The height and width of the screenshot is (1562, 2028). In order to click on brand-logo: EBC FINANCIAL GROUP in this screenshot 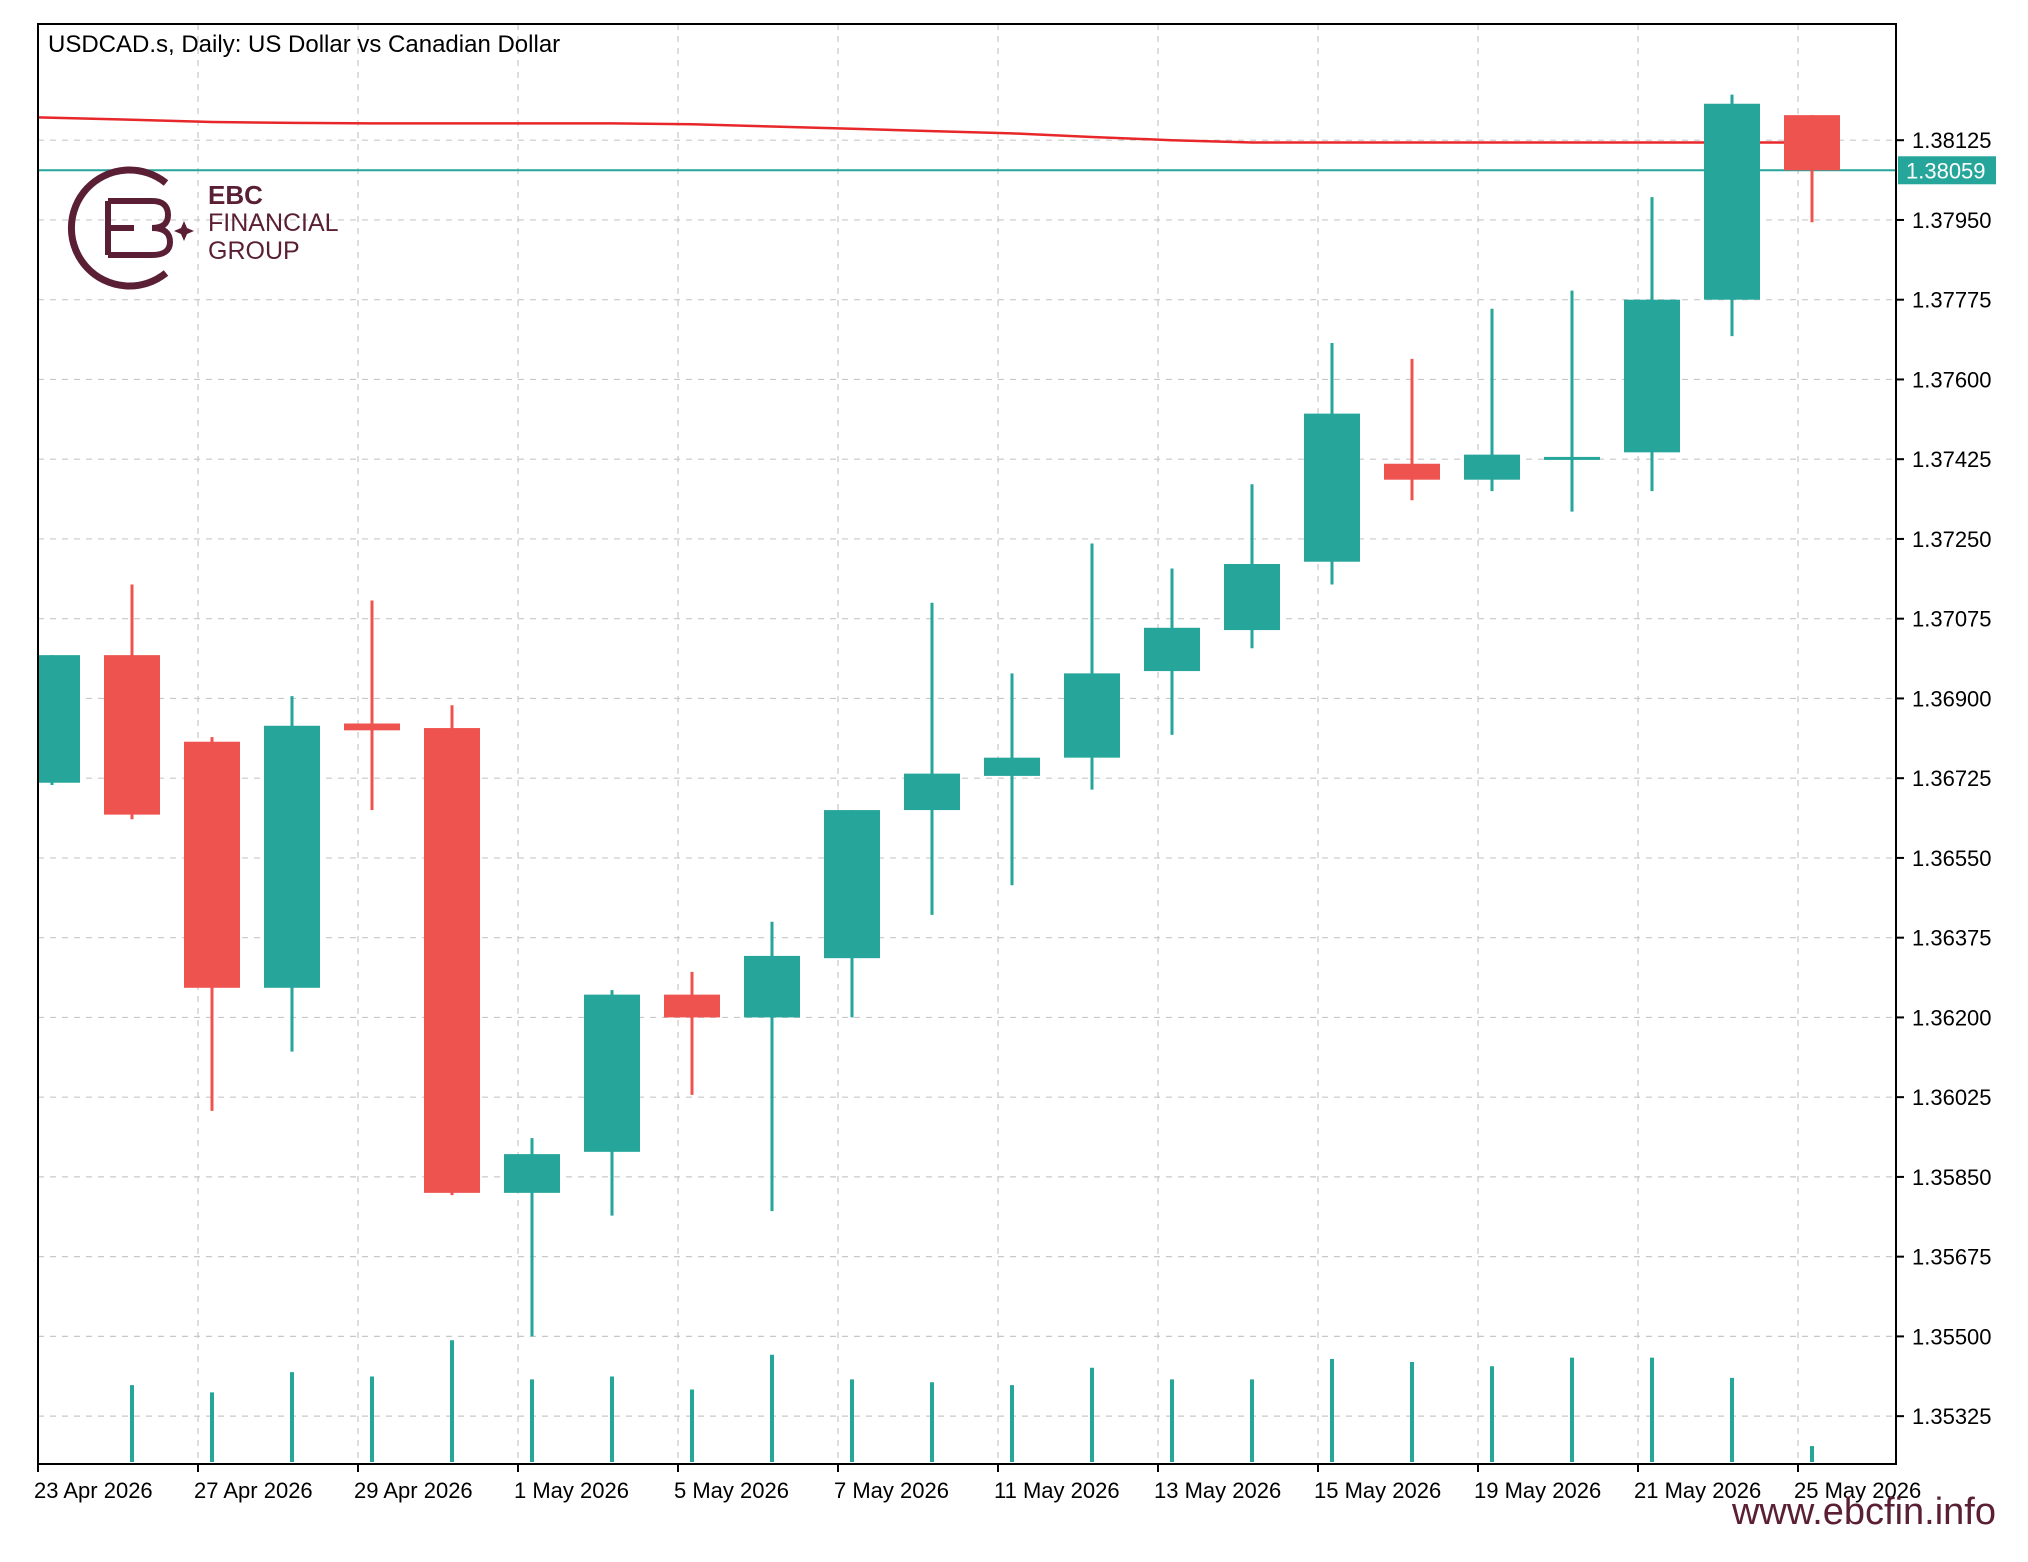, I will do `click(216, 228)`.